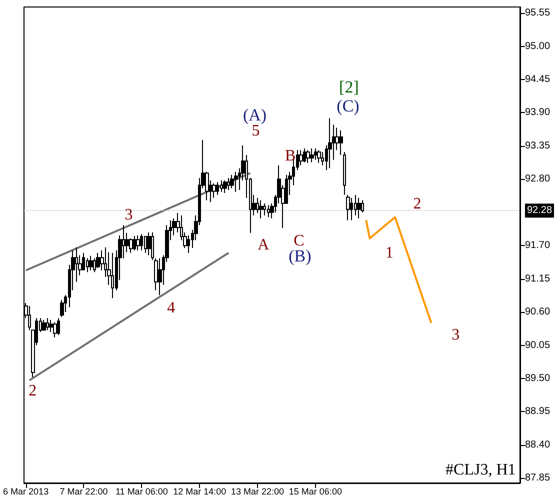 Image resolution: width=557 pixels, height=500 pixels. Describe the element at coordinates (537, 478) in the screenshot. I see `y-tick-label: 87.85` at that location.